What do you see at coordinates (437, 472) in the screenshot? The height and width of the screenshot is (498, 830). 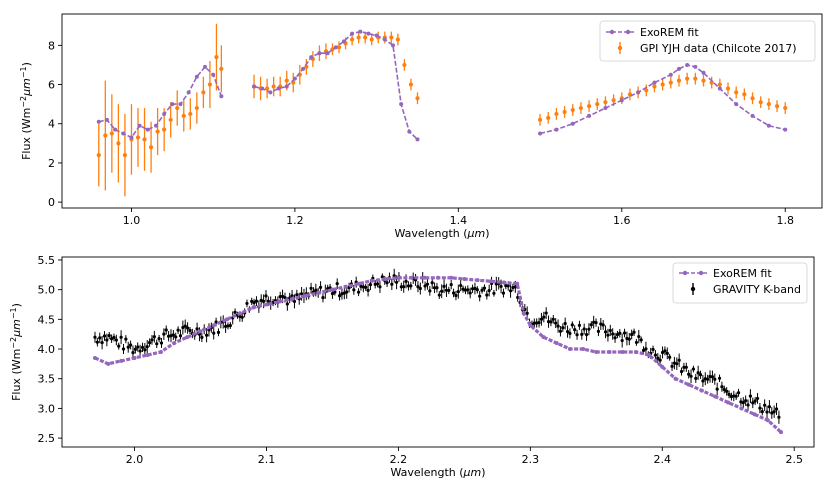 I see `gravity-x-axis-label: Wavelength (μm)` at bounding box center [437, 472].